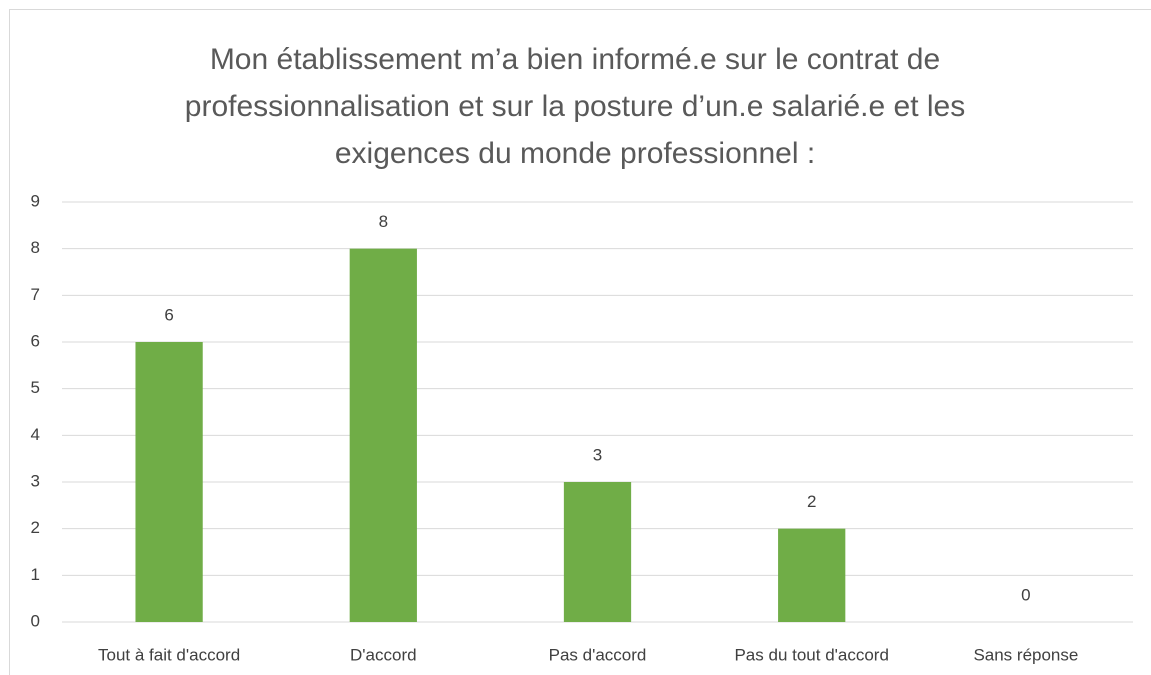 This screenshot has width=1151, height=675. I want to click on y-tick-label: 9, so click(35, 200).